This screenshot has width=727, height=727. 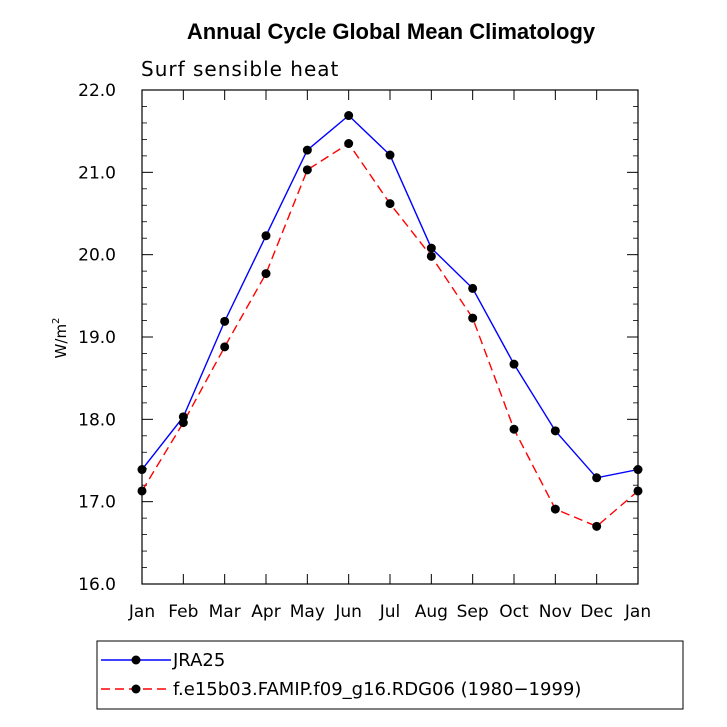 I want to click on legend-label-1: f.e15b03.FAMIP.f09_g16.RDG06 (1980−1999), so click(x=377, y=689).